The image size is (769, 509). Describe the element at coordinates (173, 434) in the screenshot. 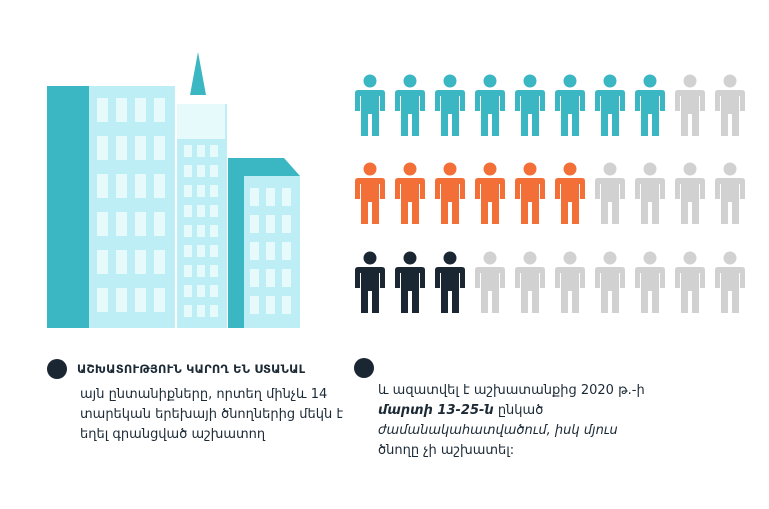

I see `left-description-line: եղել գրանցված աշխատող` at that location.